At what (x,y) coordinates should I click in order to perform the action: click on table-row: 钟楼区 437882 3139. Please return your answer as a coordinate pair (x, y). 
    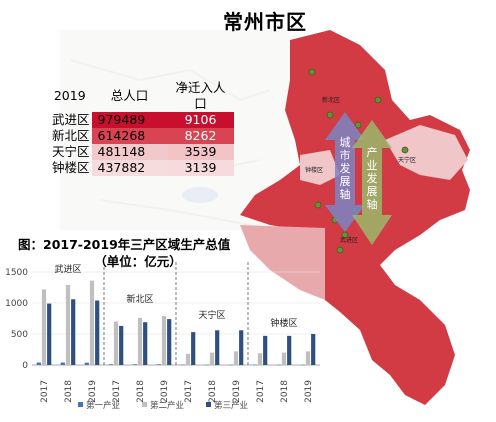
    Looking at the image, I should click on (141, 168).